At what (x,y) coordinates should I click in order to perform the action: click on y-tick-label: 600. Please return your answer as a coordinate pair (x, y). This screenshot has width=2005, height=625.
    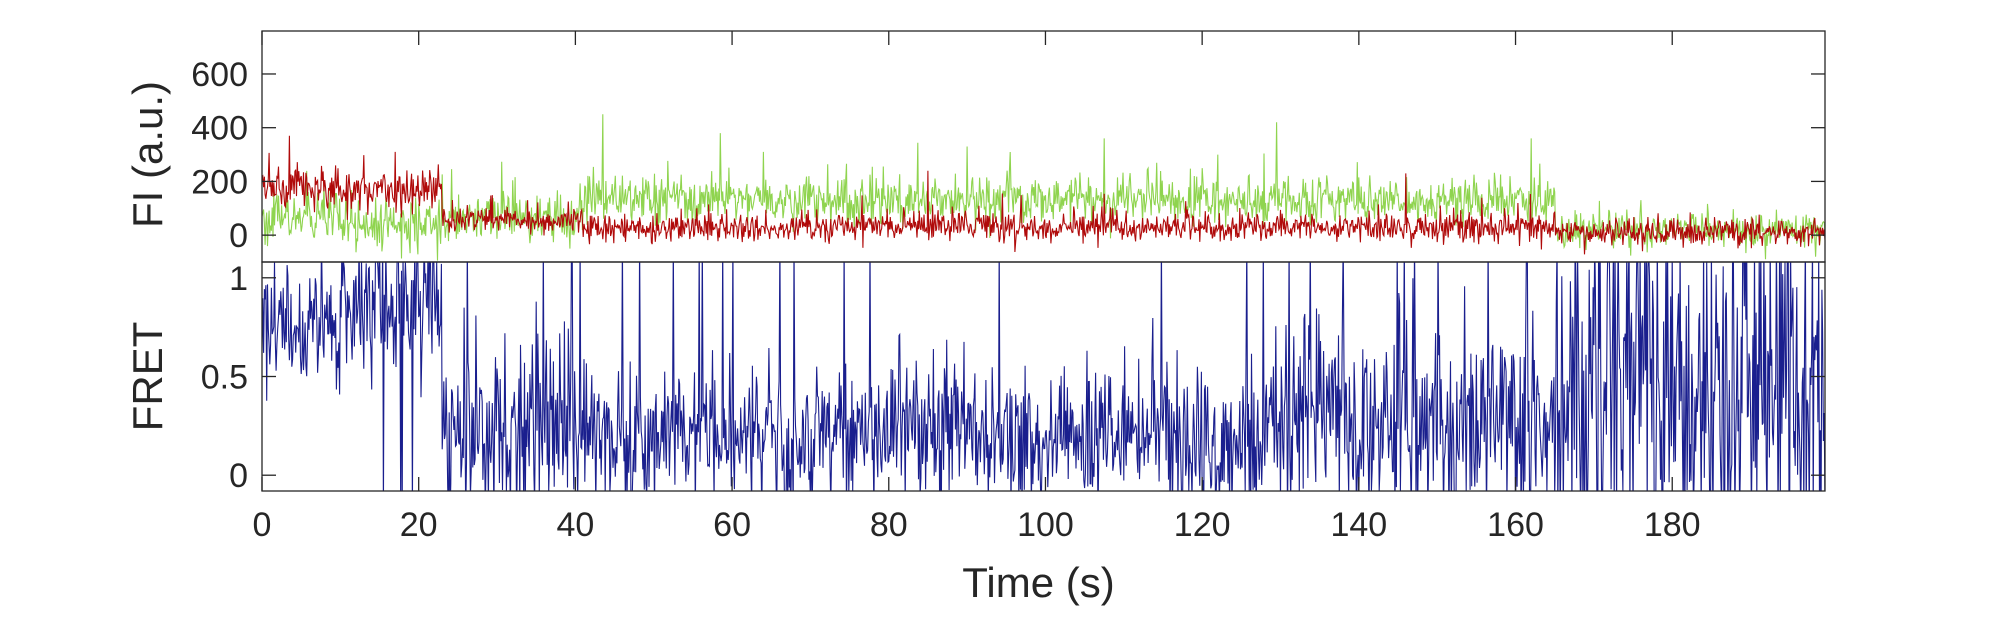
    Looking at the image, I should click on (219, 75).